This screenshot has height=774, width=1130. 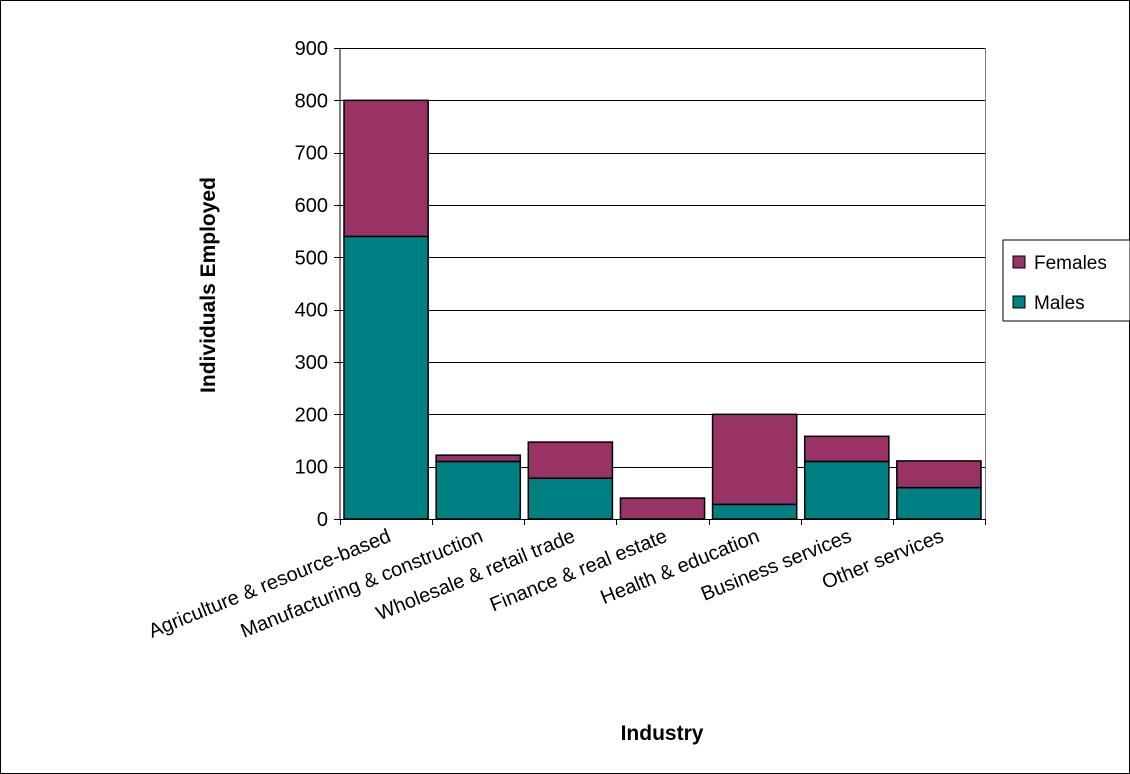 I want to click on y-tick-labels: 0 100 200 300 400 500 600 700 800 900, so click(x=311, y=284).